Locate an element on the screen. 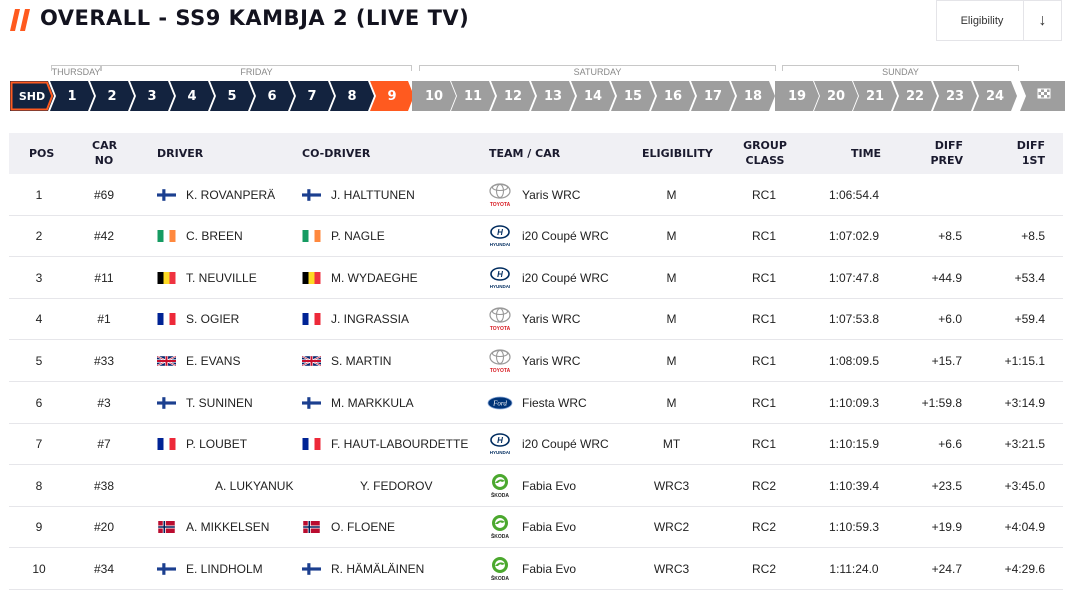 The width and height of the screenshot is (1083, 597). stage-finish is located at coordinates (1042, 96).